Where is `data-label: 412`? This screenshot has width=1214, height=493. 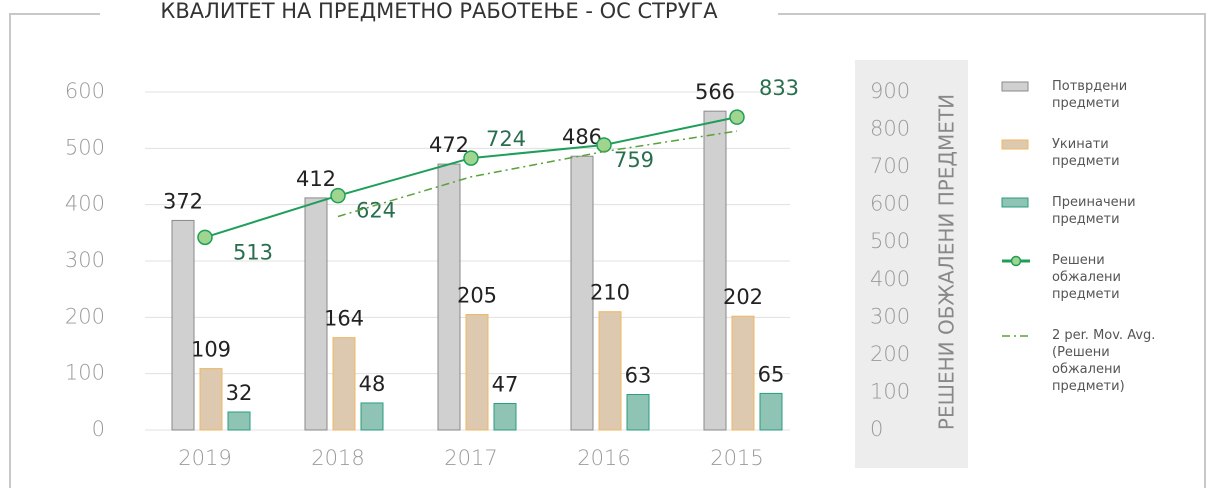 data-label: 412 is located at coordinates (316, 179).